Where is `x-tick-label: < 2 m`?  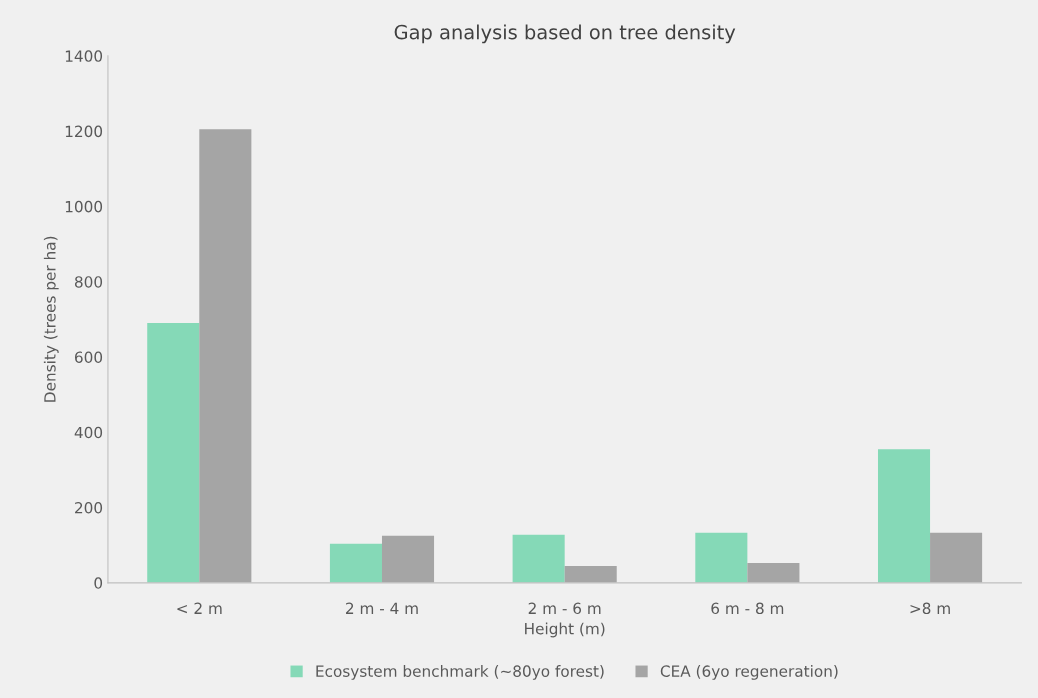
x-tick-label: < 2 m is located at coordinates (199, 608).